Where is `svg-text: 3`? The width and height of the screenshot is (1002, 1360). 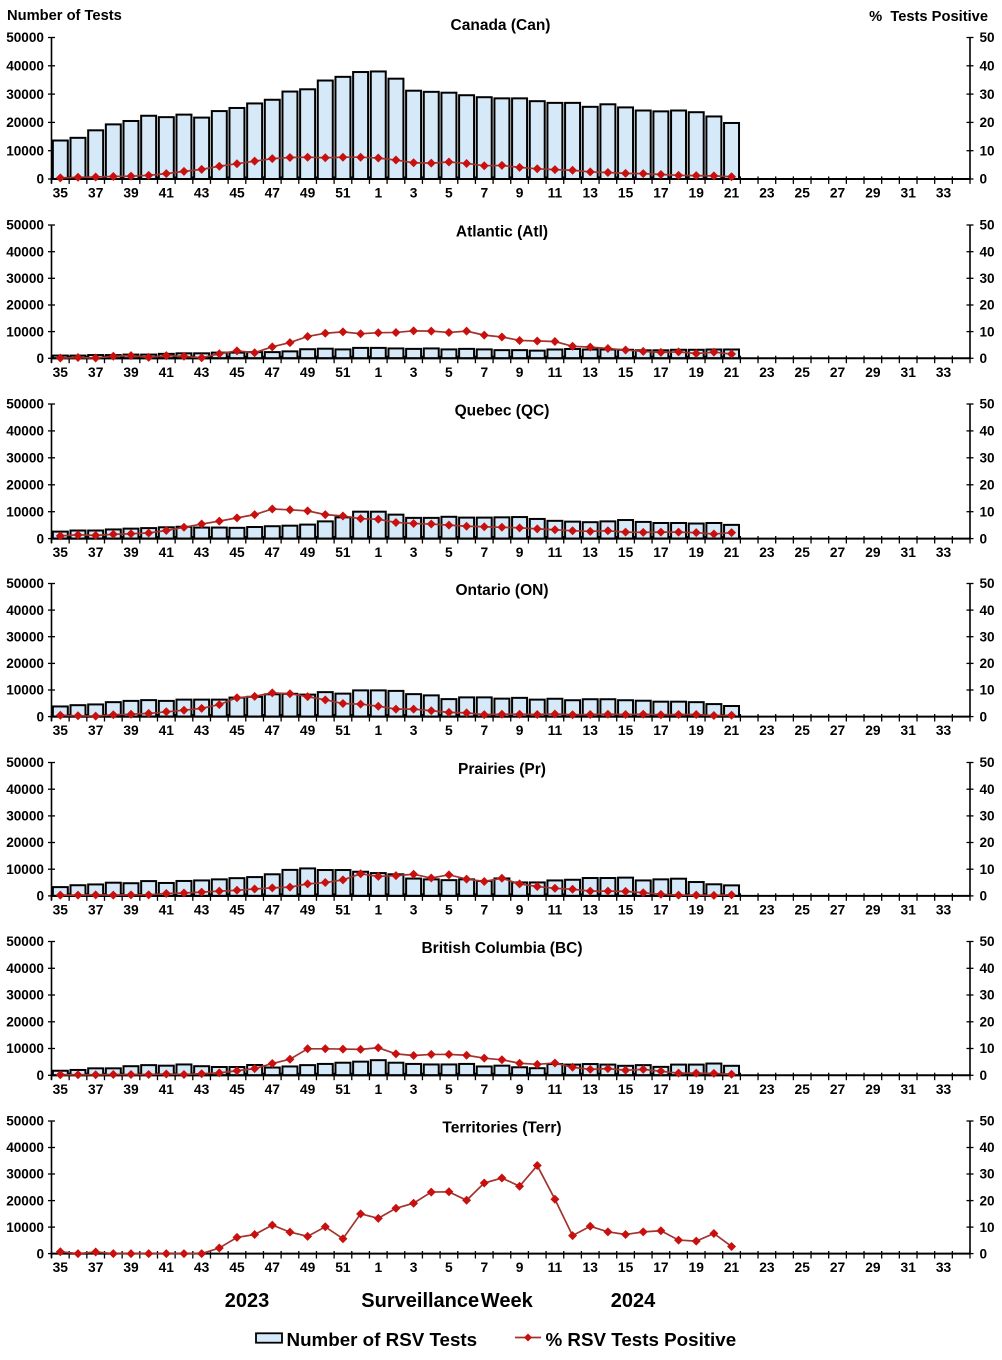
svg-text: 3 is located at coordinates (414, 193).